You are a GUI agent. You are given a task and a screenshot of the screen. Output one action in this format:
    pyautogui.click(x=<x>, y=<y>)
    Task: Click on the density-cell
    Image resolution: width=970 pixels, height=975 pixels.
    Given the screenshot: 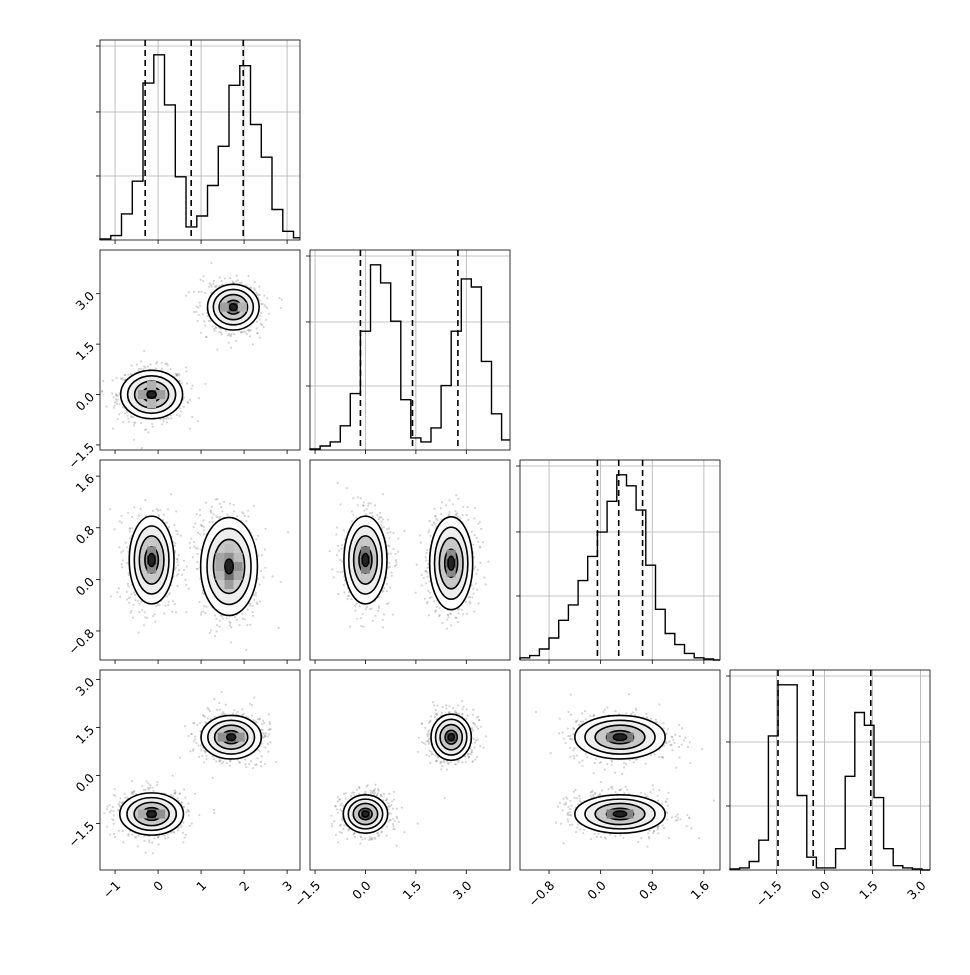 What is the action you would take?
    pyautogui.click(x=229, y=548)
    